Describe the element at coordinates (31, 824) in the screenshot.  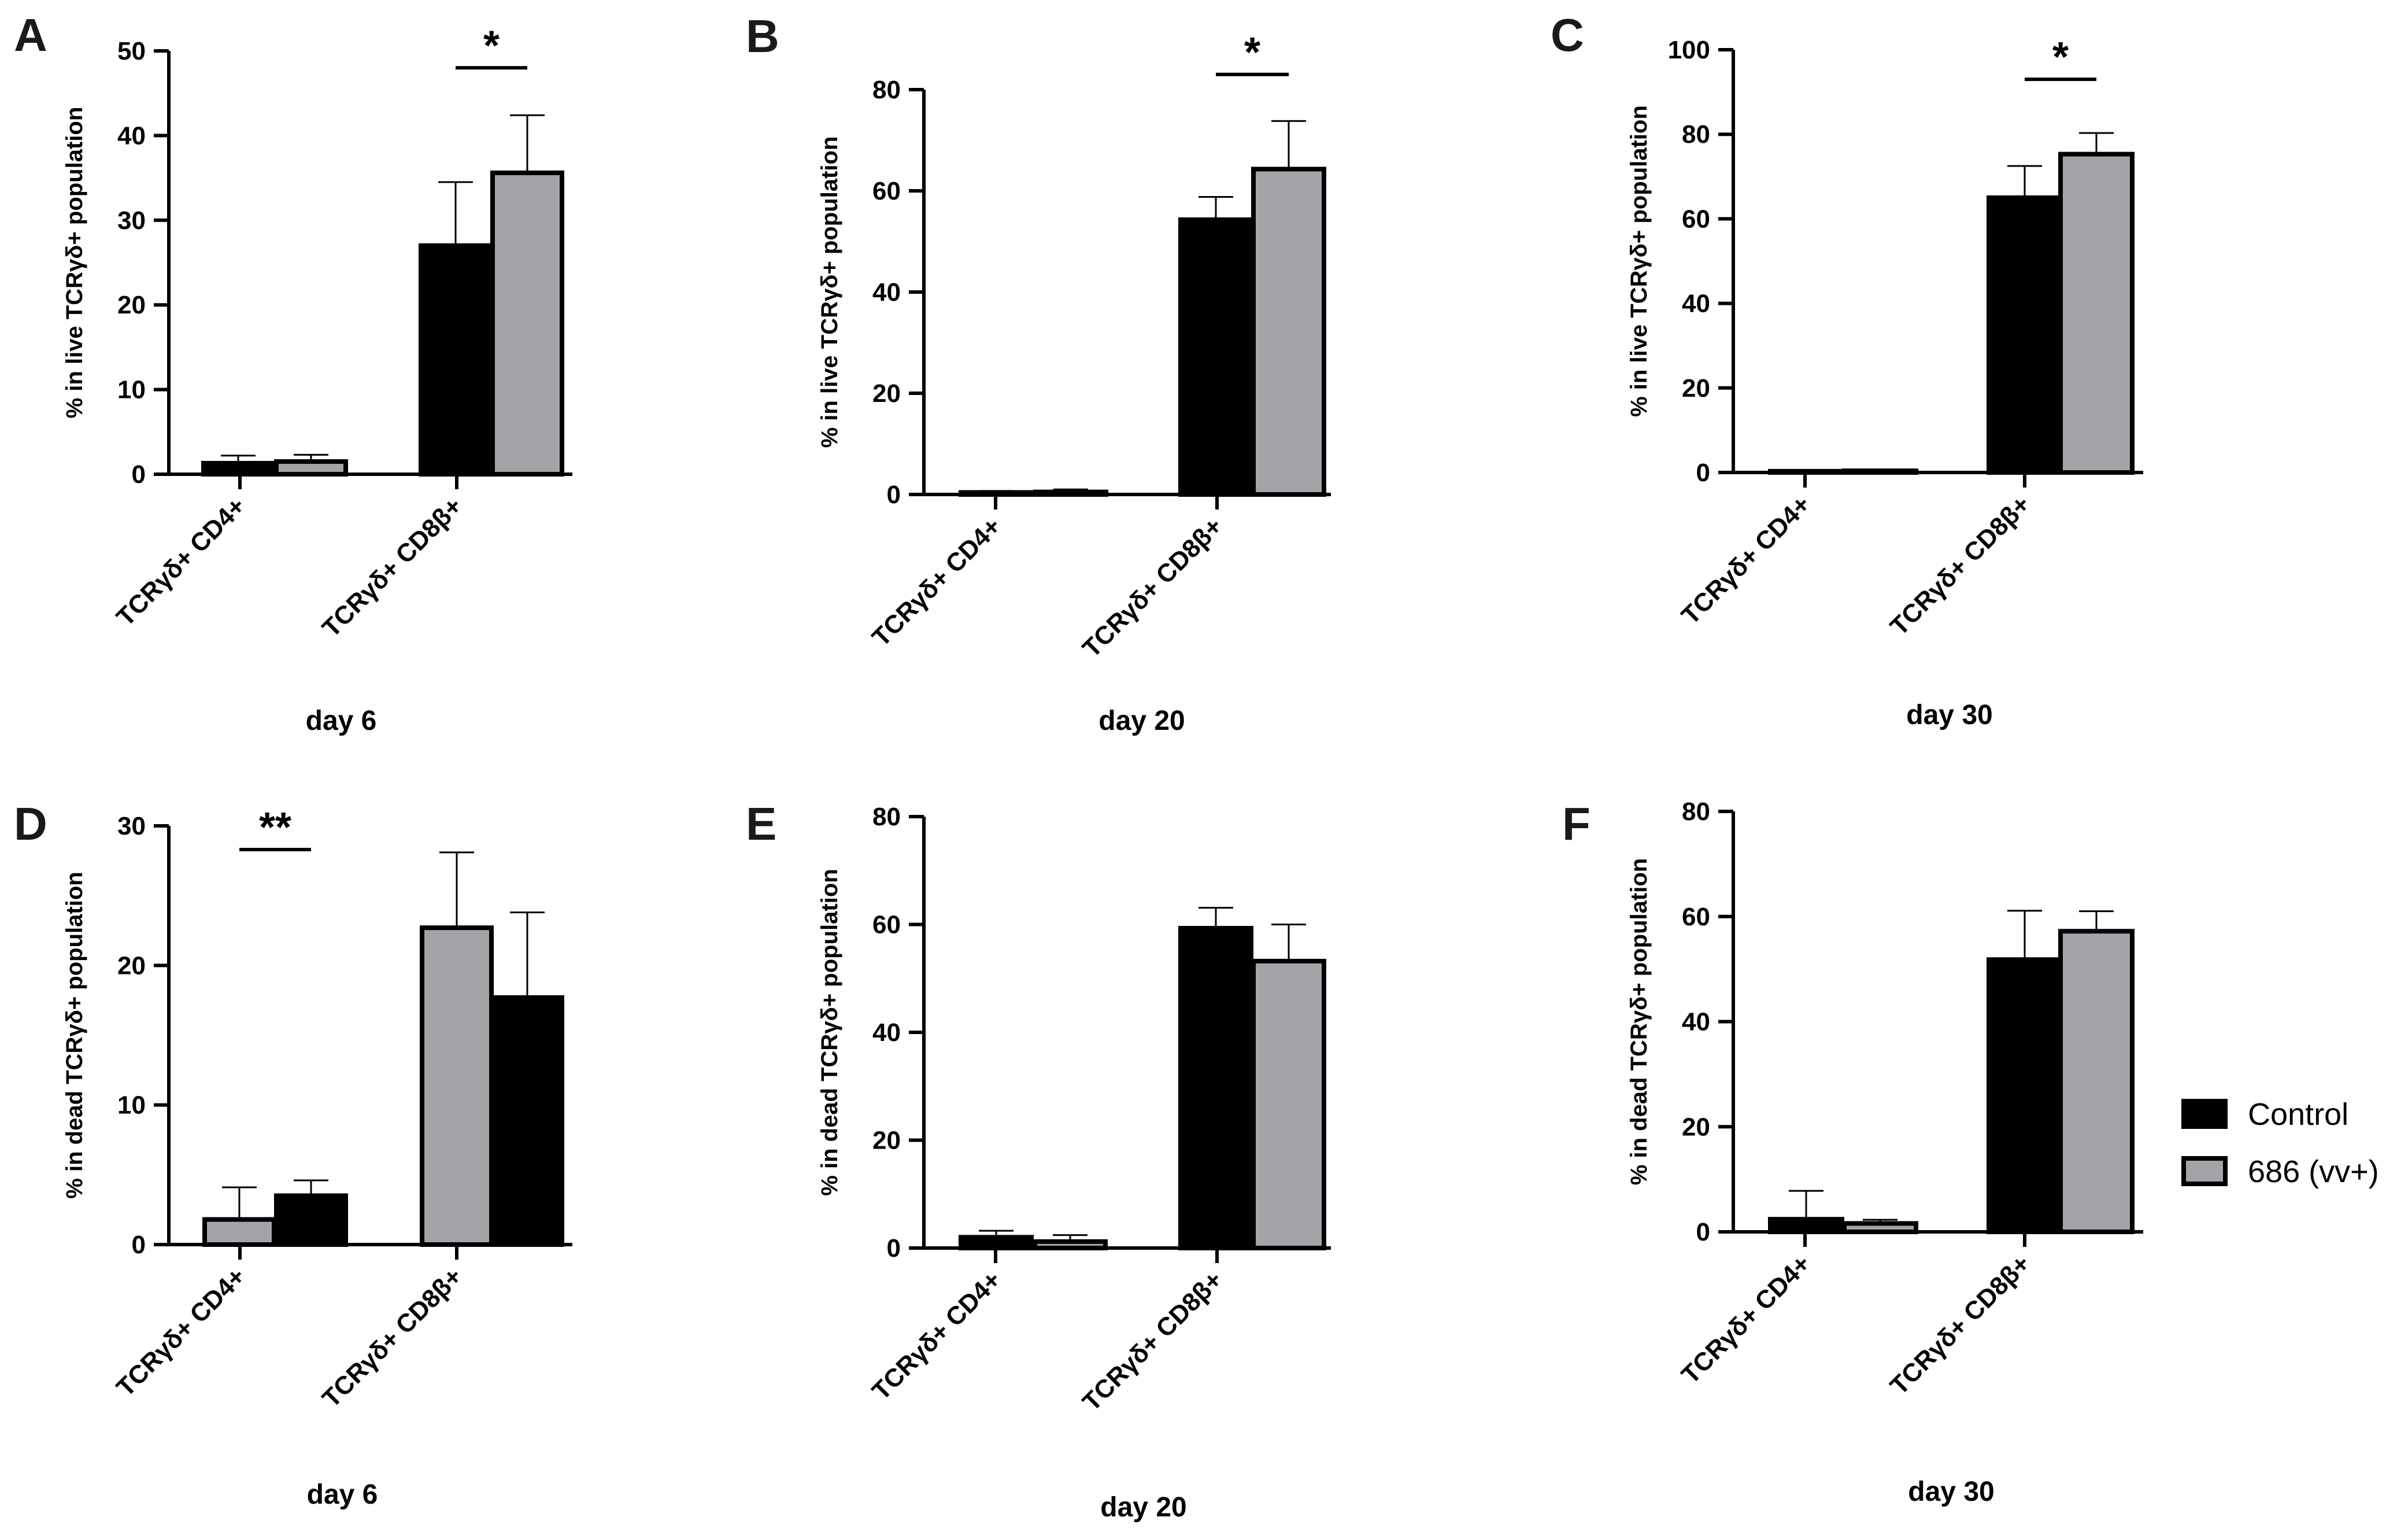
I see `panel-letter: D` at that location.